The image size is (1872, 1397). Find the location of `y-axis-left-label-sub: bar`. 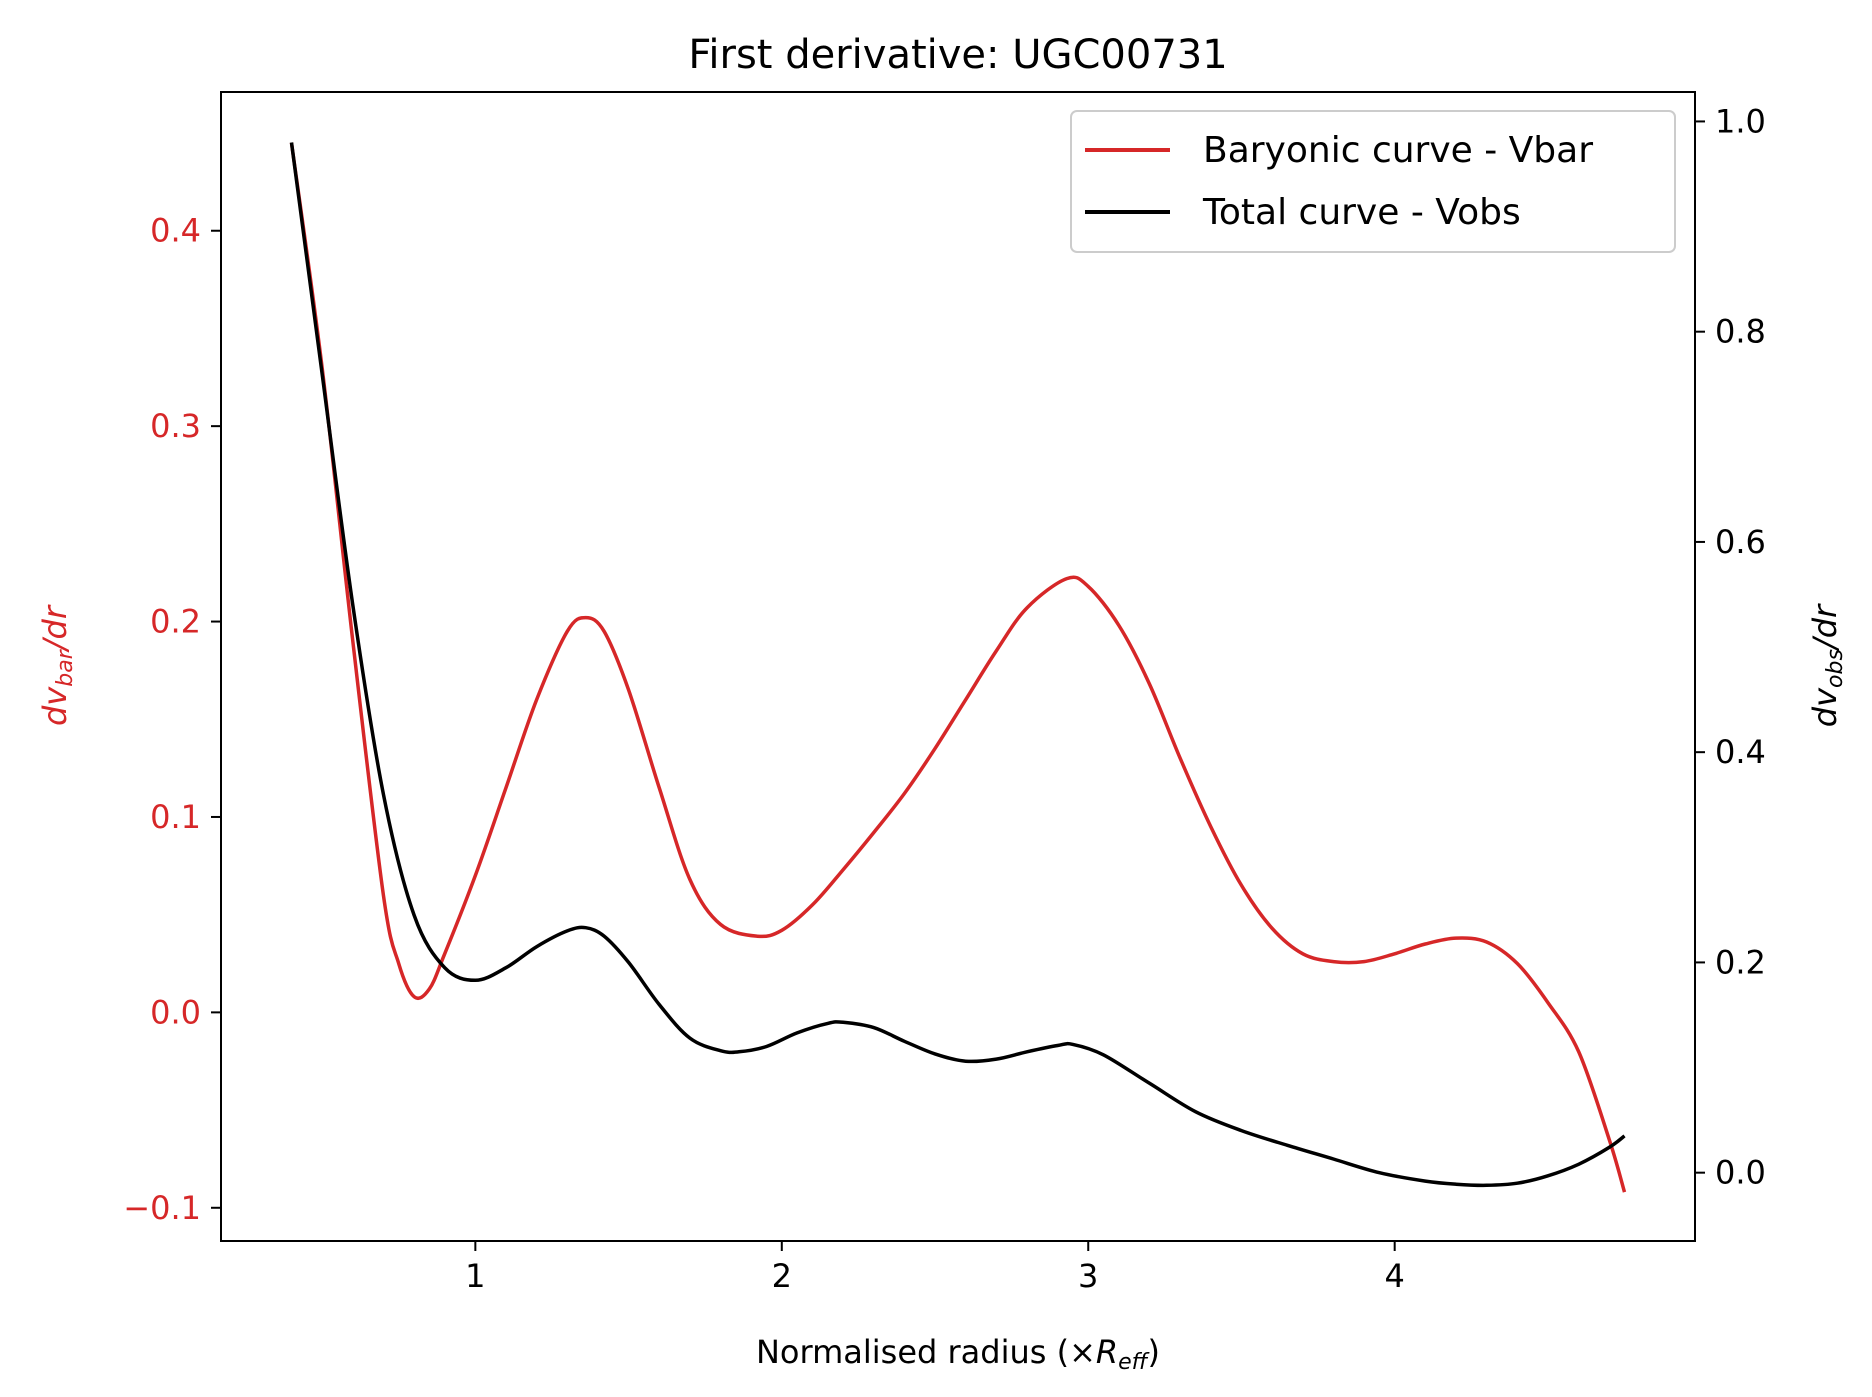

y-axis-left-label-sub: bar is located at coordinates (65, 667).